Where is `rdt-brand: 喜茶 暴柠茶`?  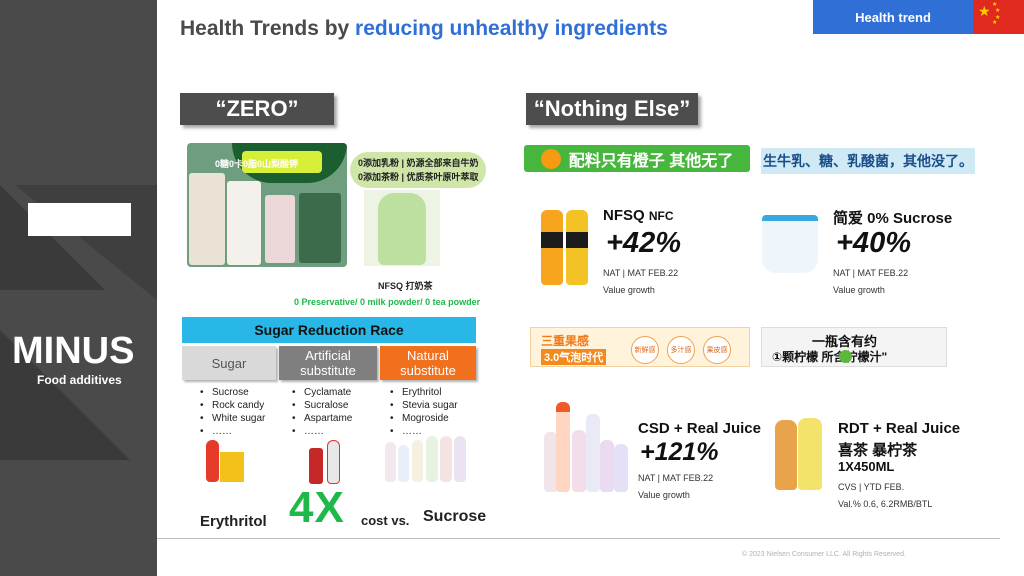
rdt-brand: 喜茶 暴柠茶 is located at coordinates (878, 450).